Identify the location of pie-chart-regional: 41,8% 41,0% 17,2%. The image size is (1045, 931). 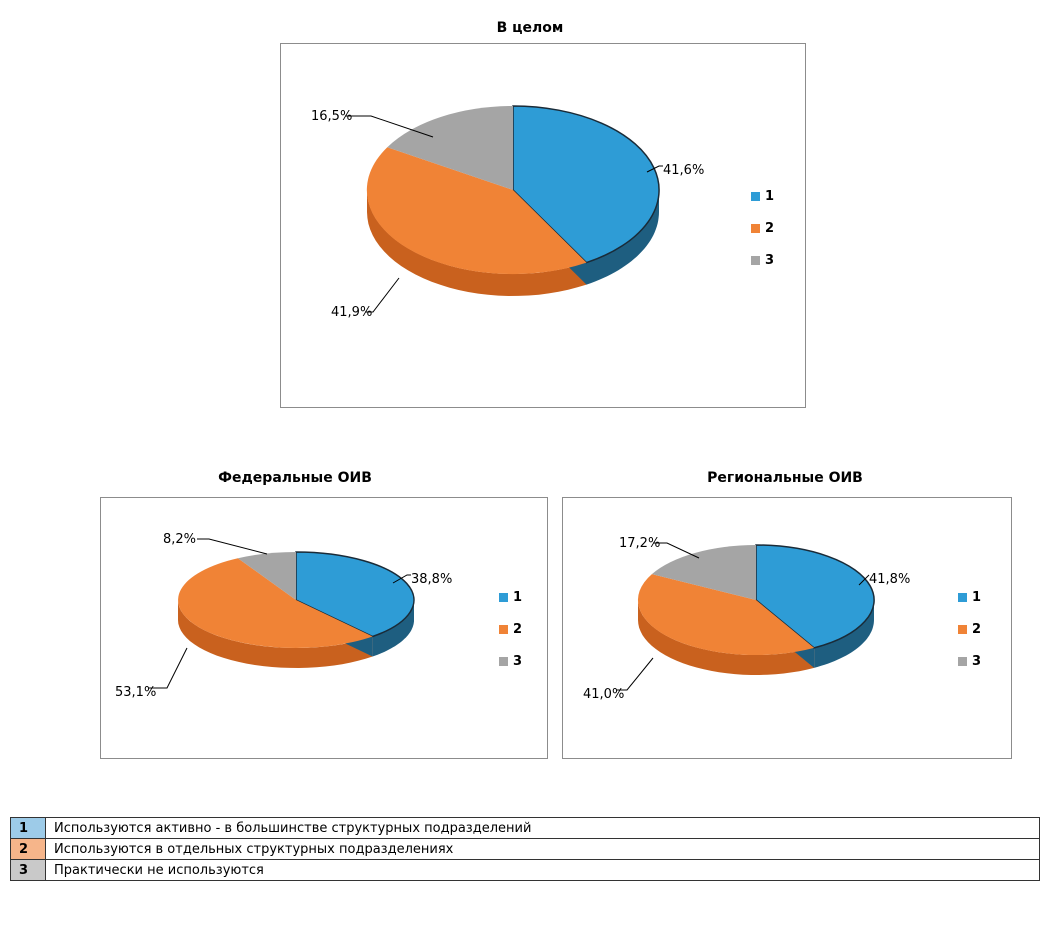
(746, 619).